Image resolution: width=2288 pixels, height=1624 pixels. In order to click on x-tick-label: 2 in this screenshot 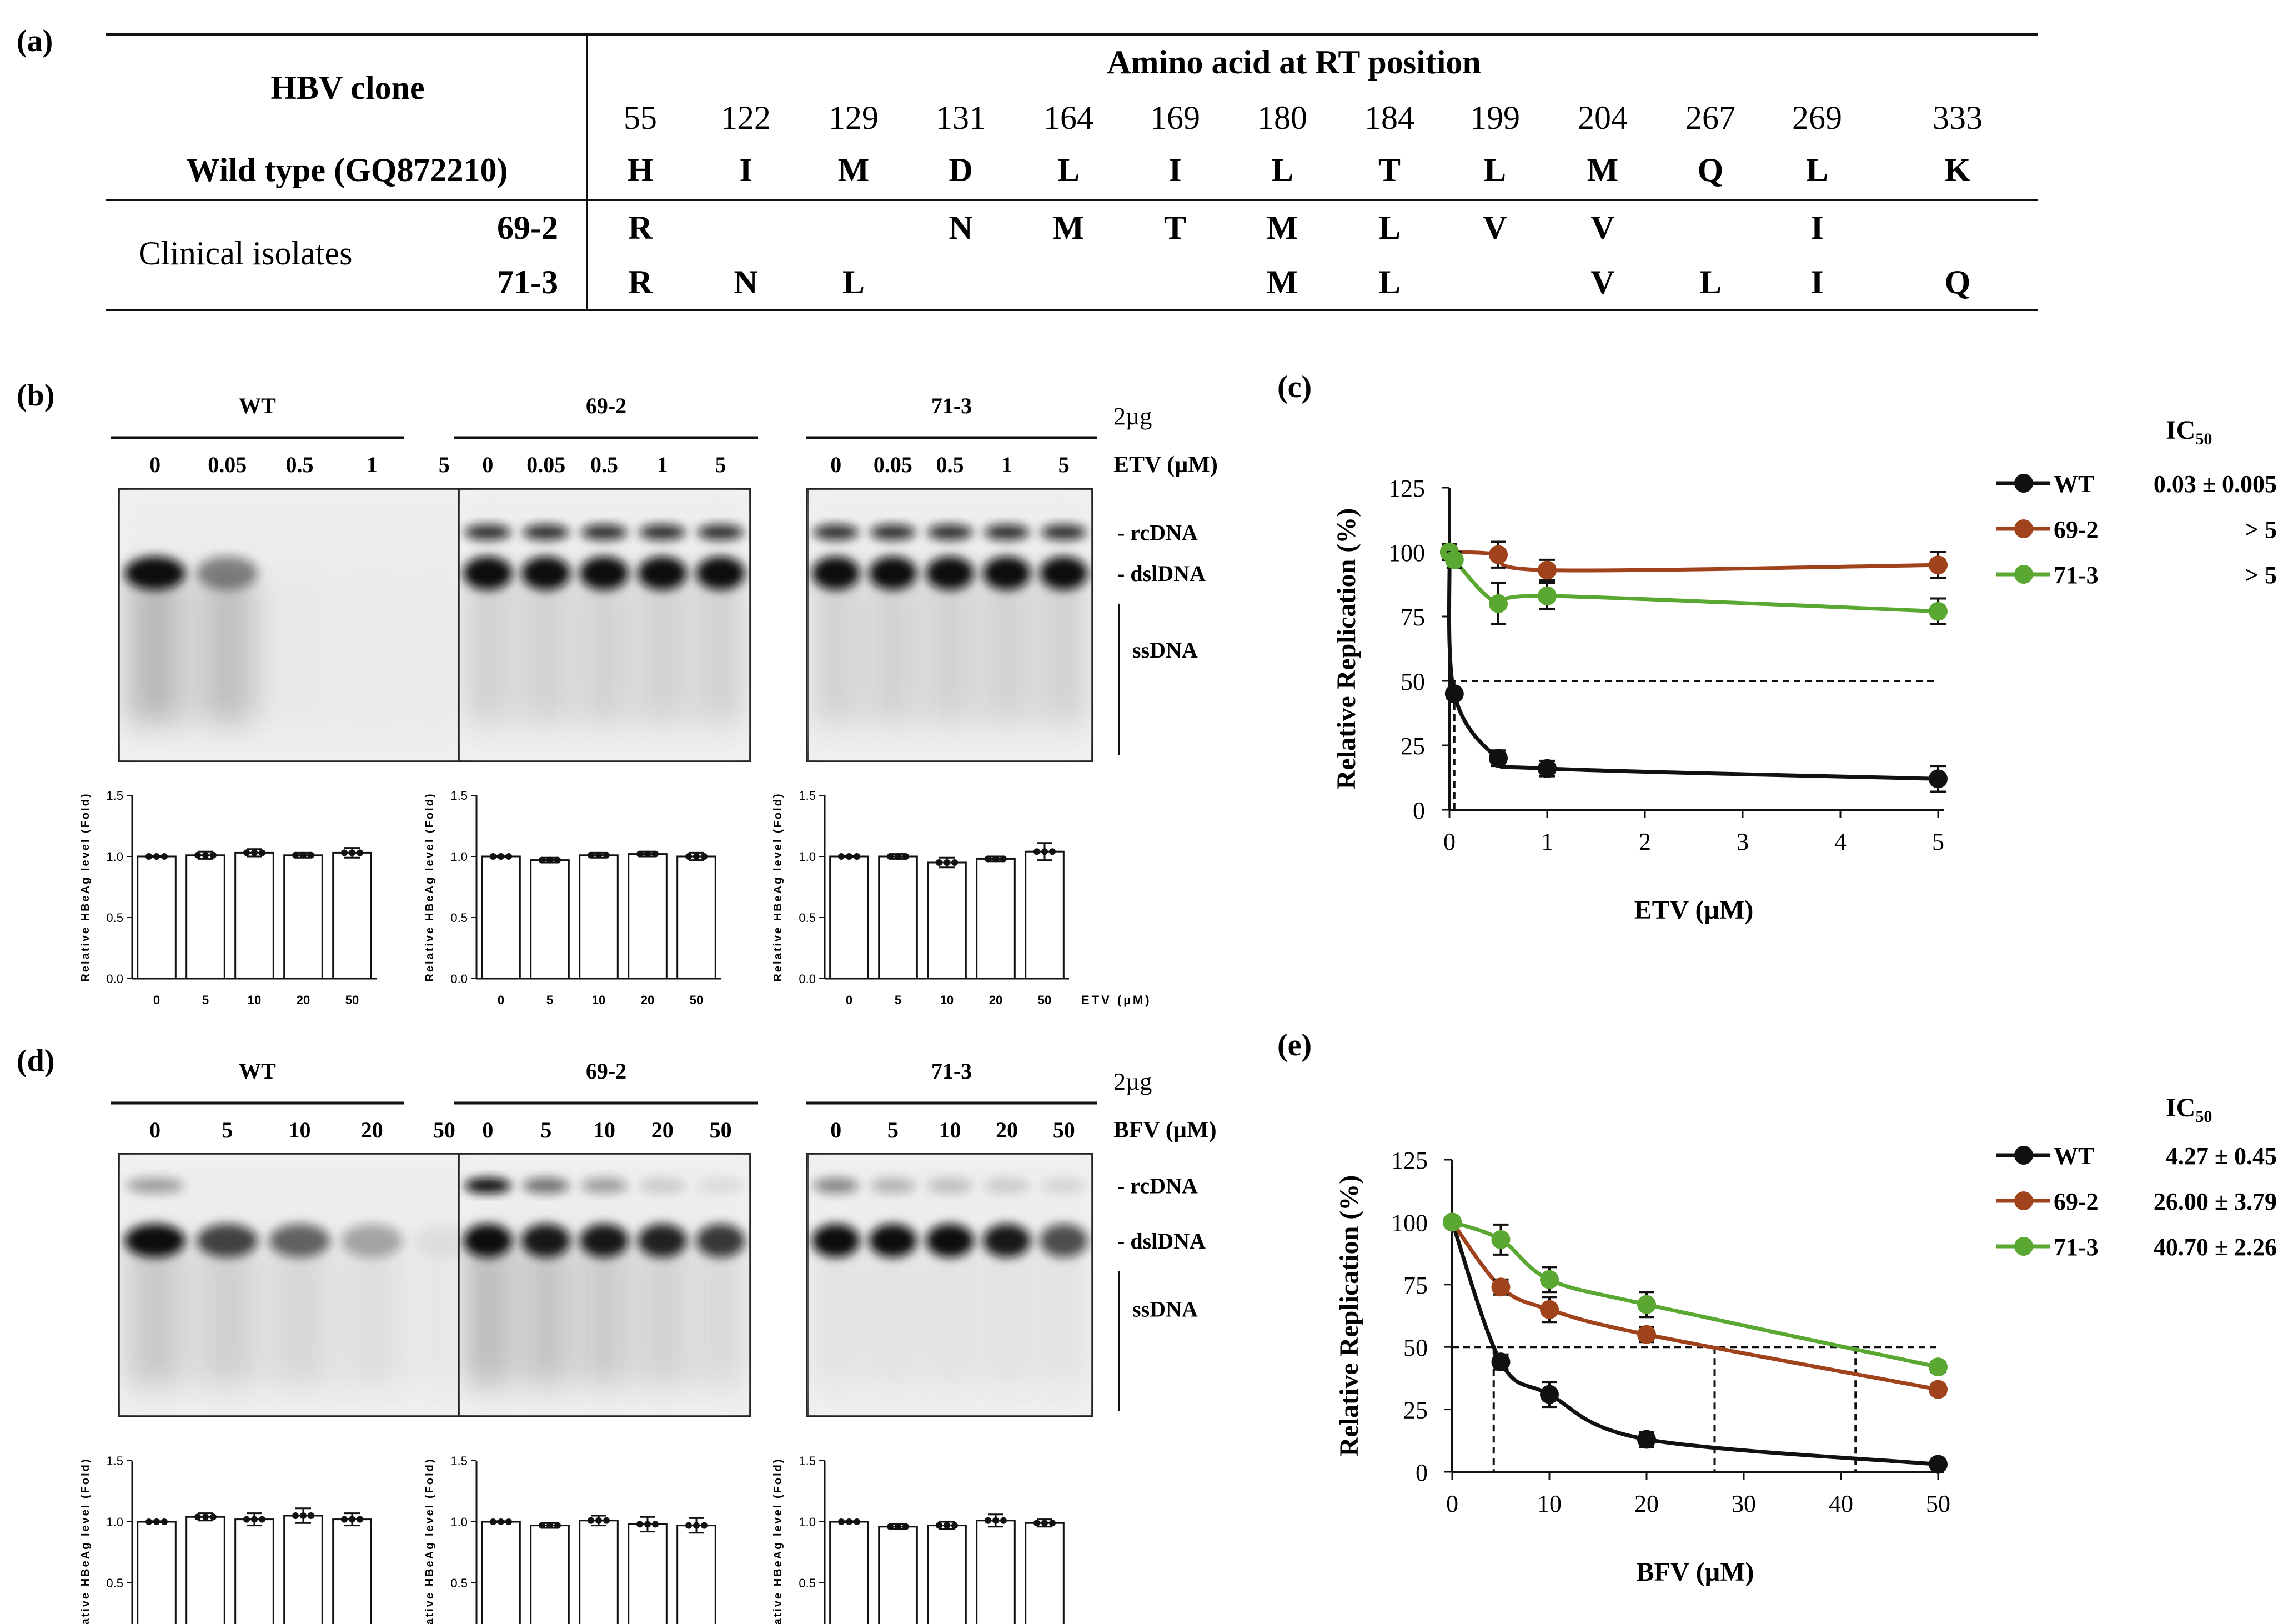, I will do `click(1645, 842)`.